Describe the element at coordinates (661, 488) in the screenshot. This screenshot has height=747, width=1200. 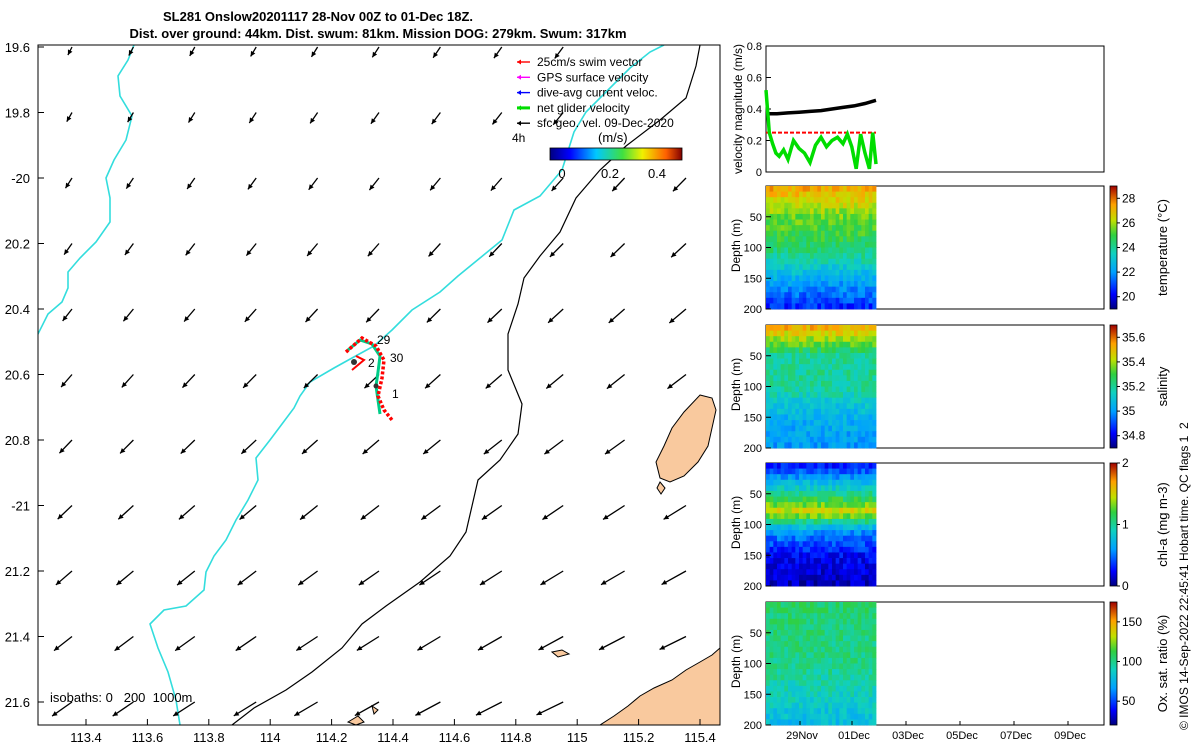
I see `land-islet` at that location.